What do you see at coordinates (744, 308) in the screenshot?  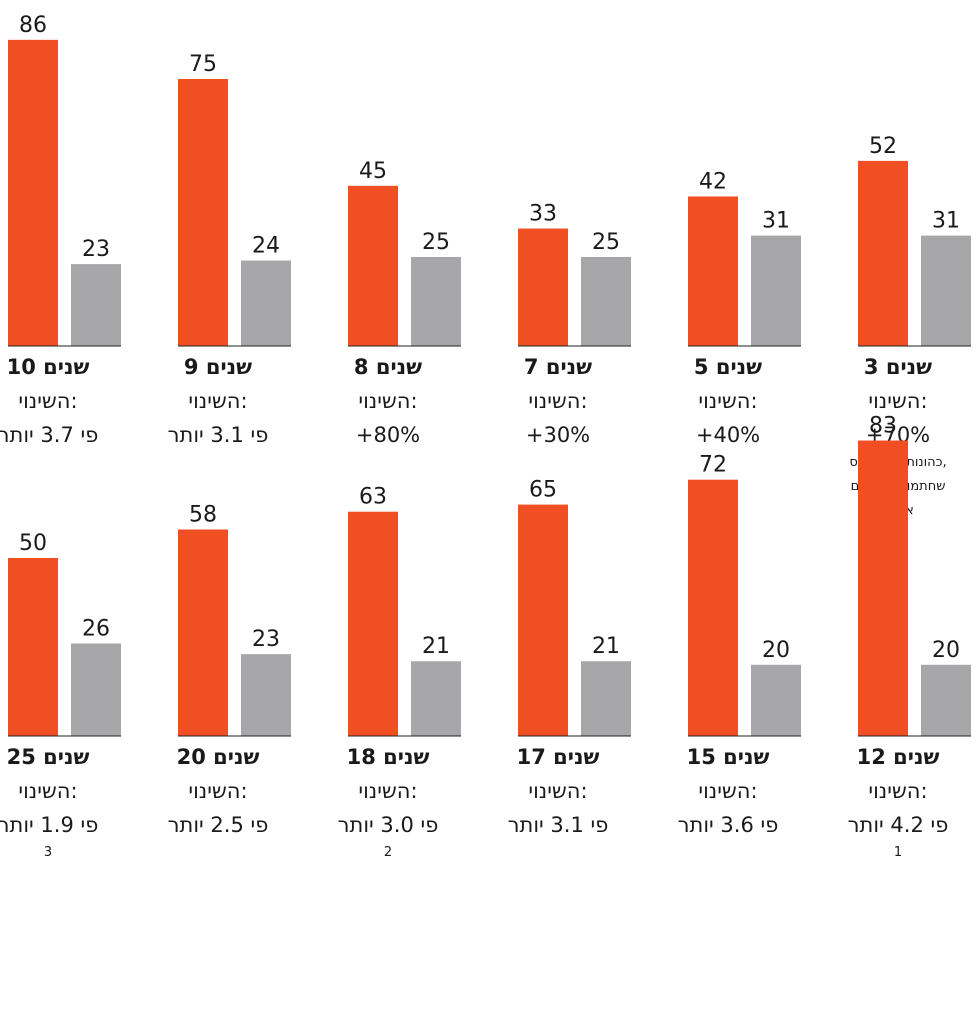 I see `panel: 42 31 5 שנים השינוי: +40%` at bounding box center [744, 308].